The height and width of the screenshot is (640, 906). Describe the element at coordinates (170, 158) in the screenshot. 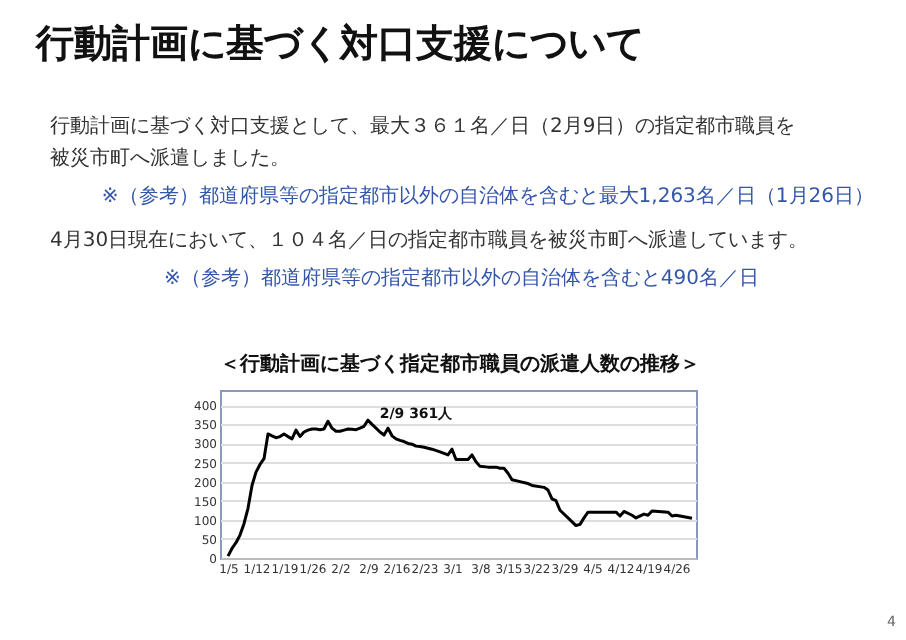

I see `text: 被災市町へ派遣しました。` at that location.